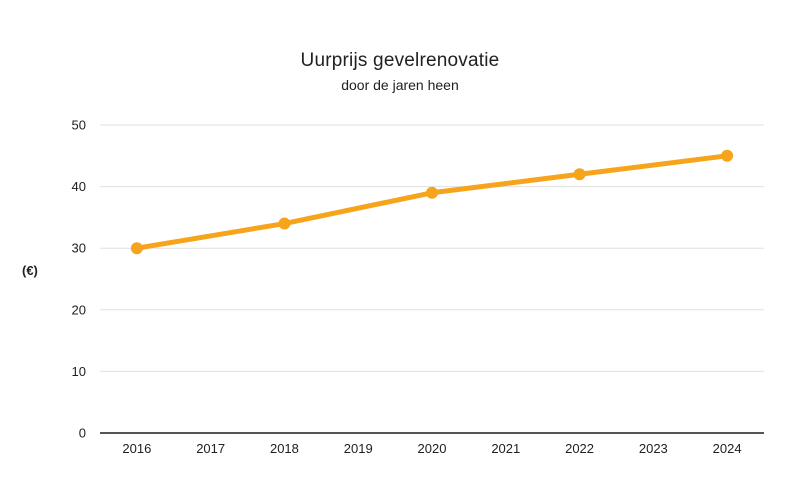 The width and height of the screenshot is (800, 500). Describe the element at coordinates (727, 448) in the screenshot. I see `x-tick-label: 2024` at that location.